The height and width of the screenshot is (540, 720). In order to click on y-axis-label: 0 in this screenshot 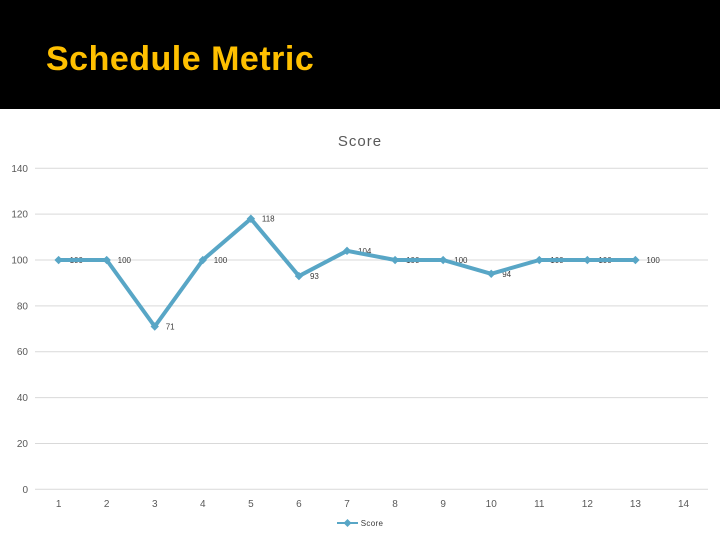, I will do `click(25, 490)`.